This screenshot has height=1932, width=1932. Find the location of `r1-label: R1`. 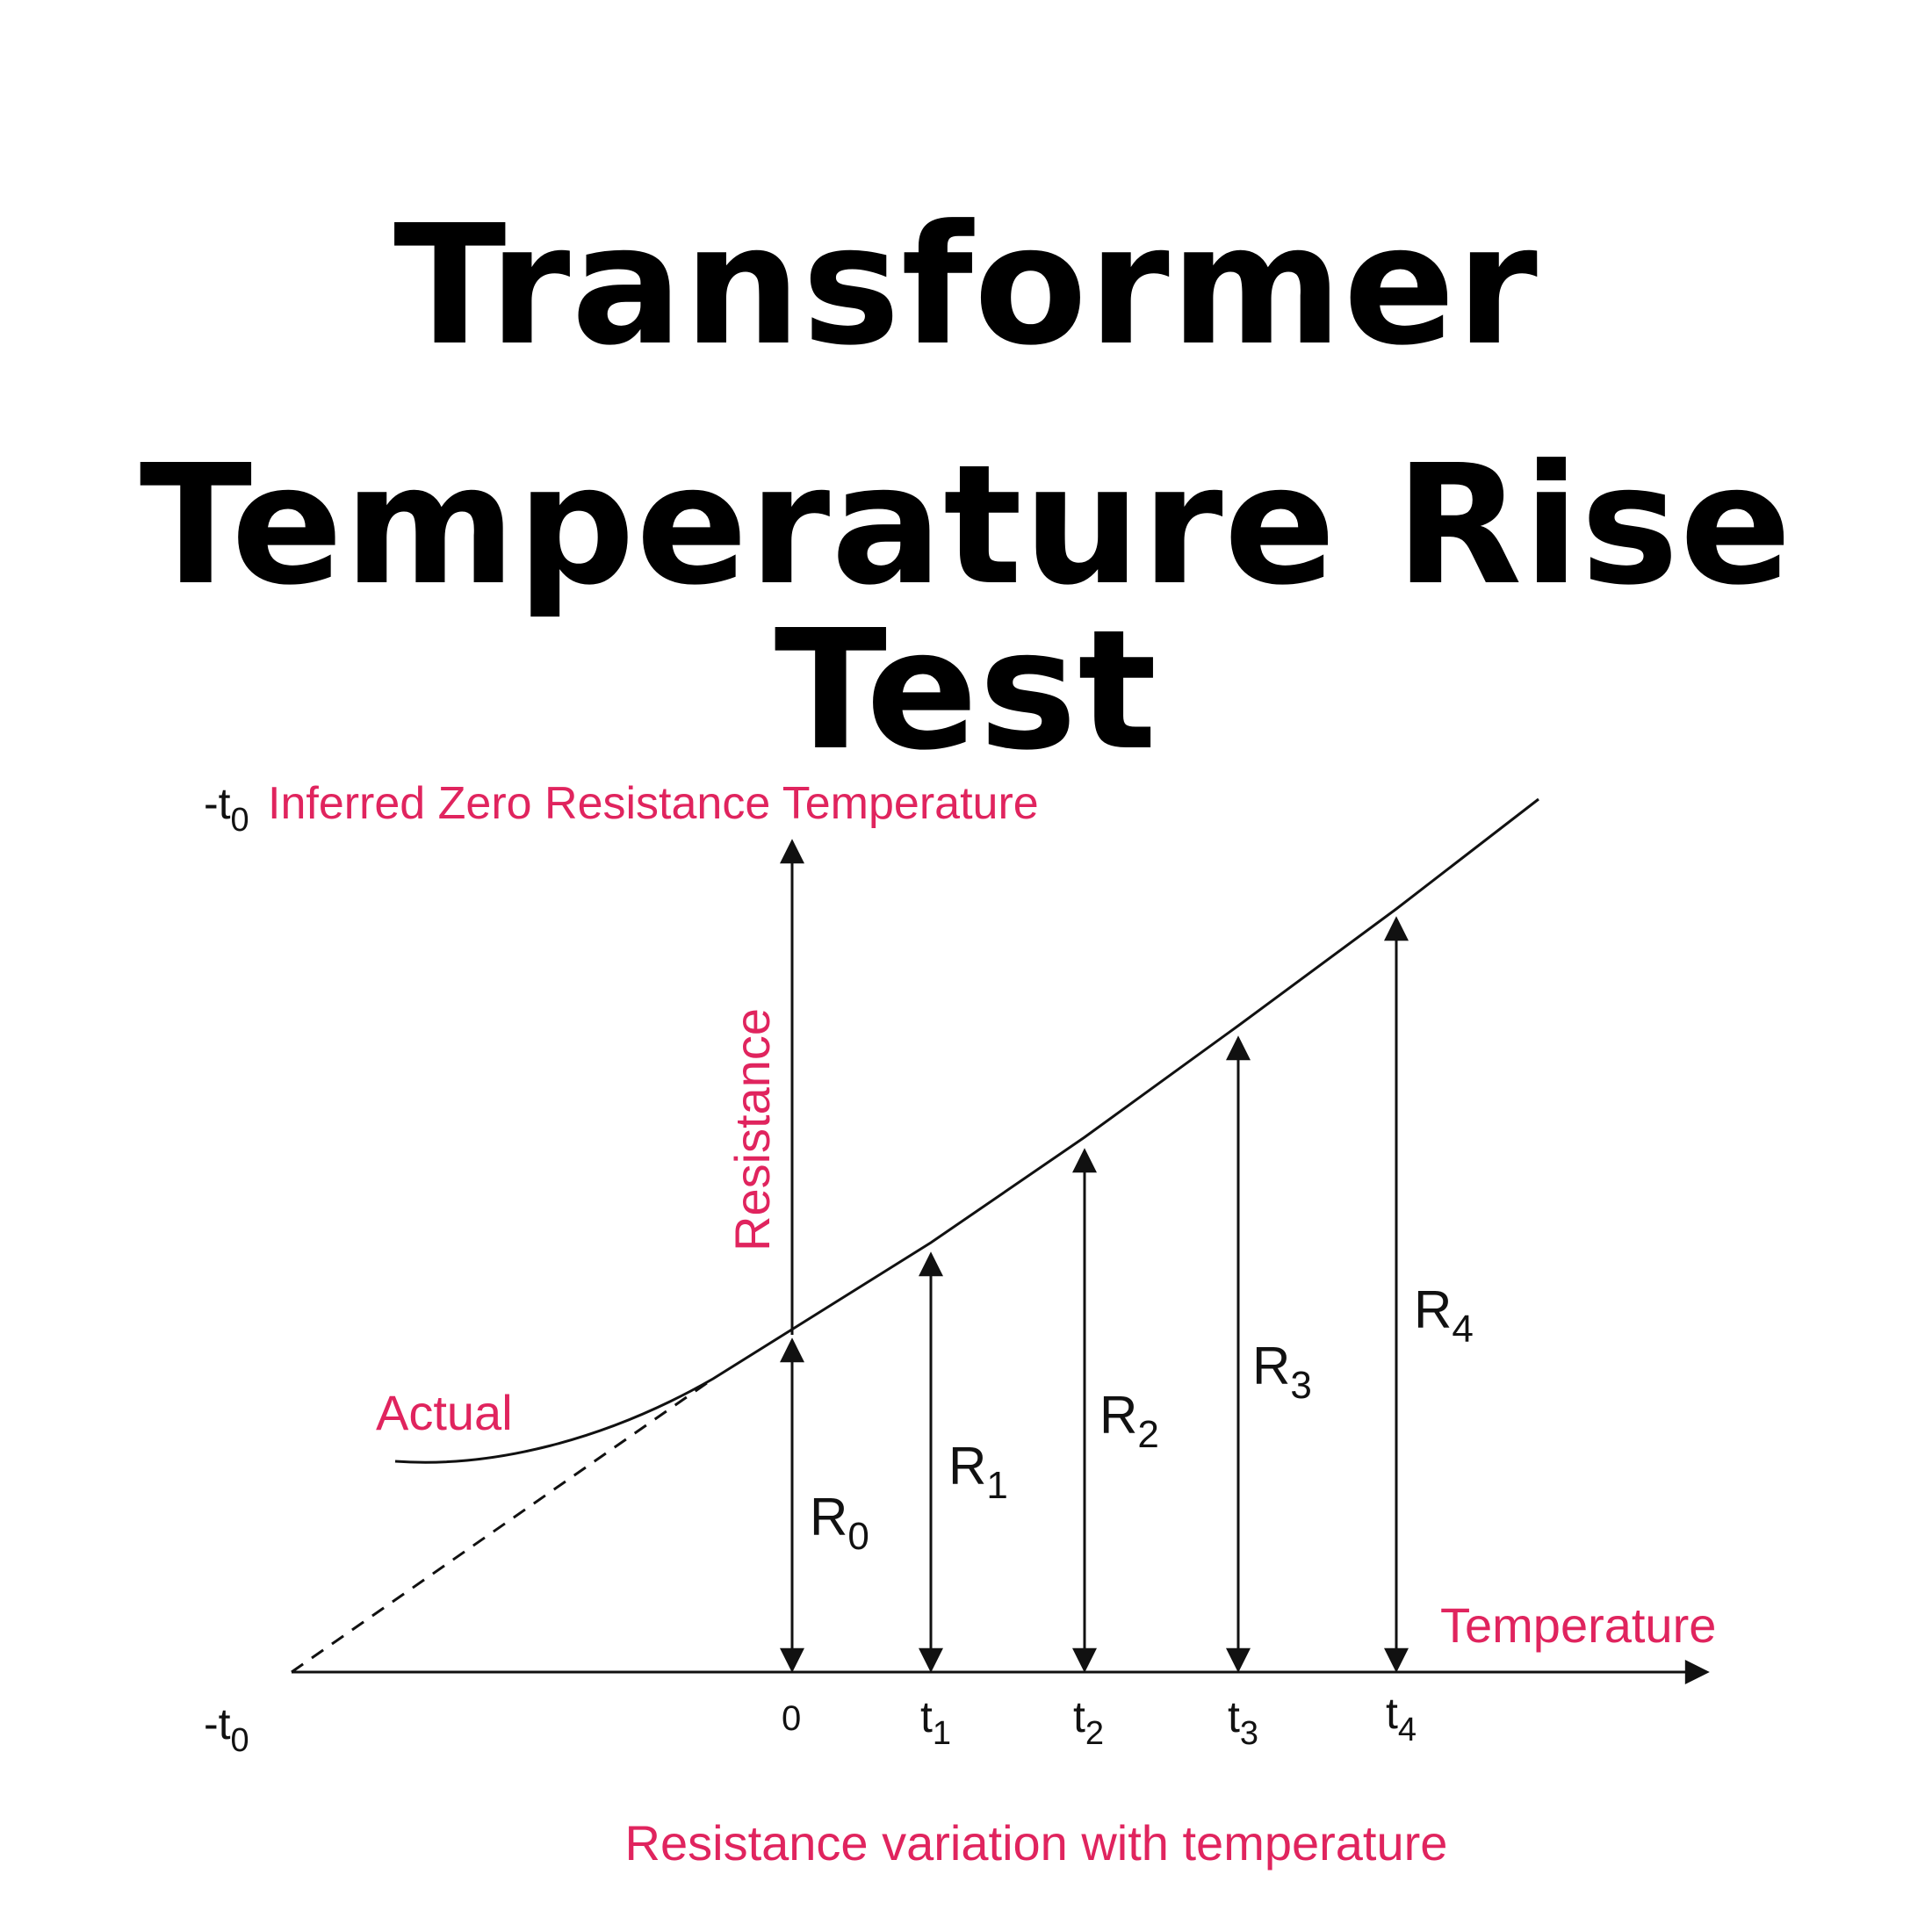

r1-label: R1 is located at coordinates (978, 1472).